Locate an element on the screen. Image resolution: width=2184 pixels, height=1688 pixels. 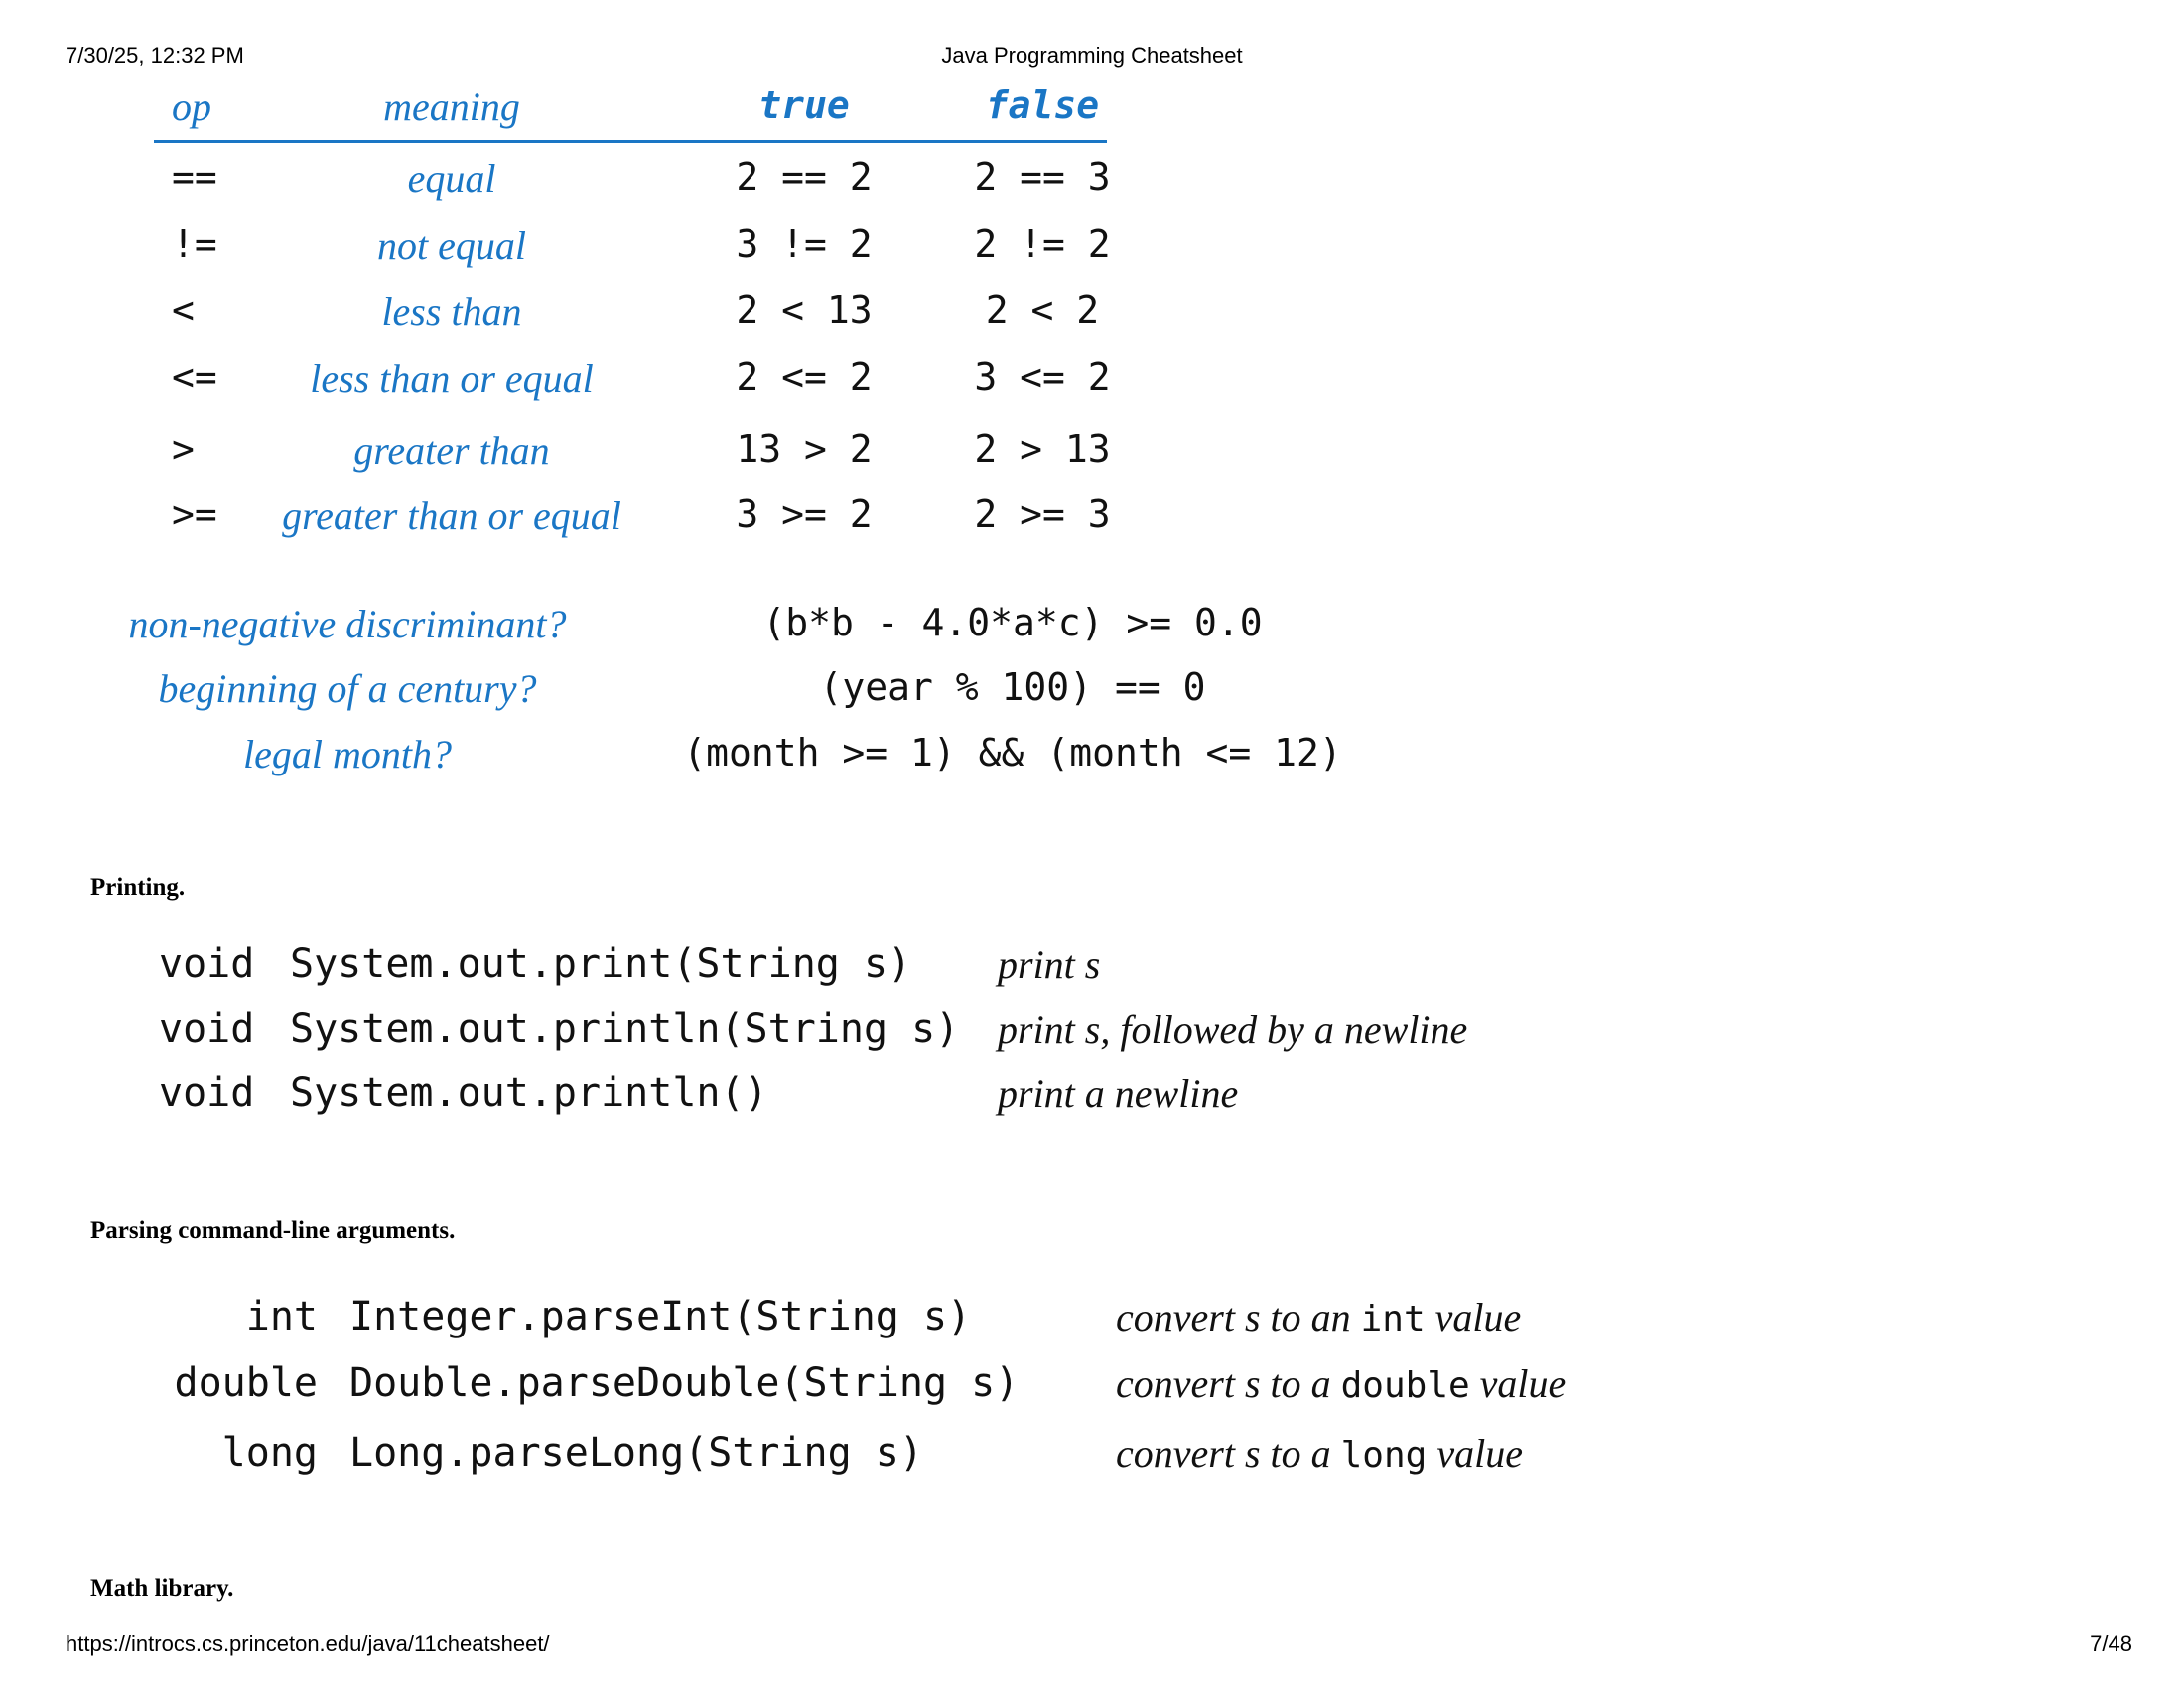
description-text: convert s to an is located at coordinates (1238, 1317).